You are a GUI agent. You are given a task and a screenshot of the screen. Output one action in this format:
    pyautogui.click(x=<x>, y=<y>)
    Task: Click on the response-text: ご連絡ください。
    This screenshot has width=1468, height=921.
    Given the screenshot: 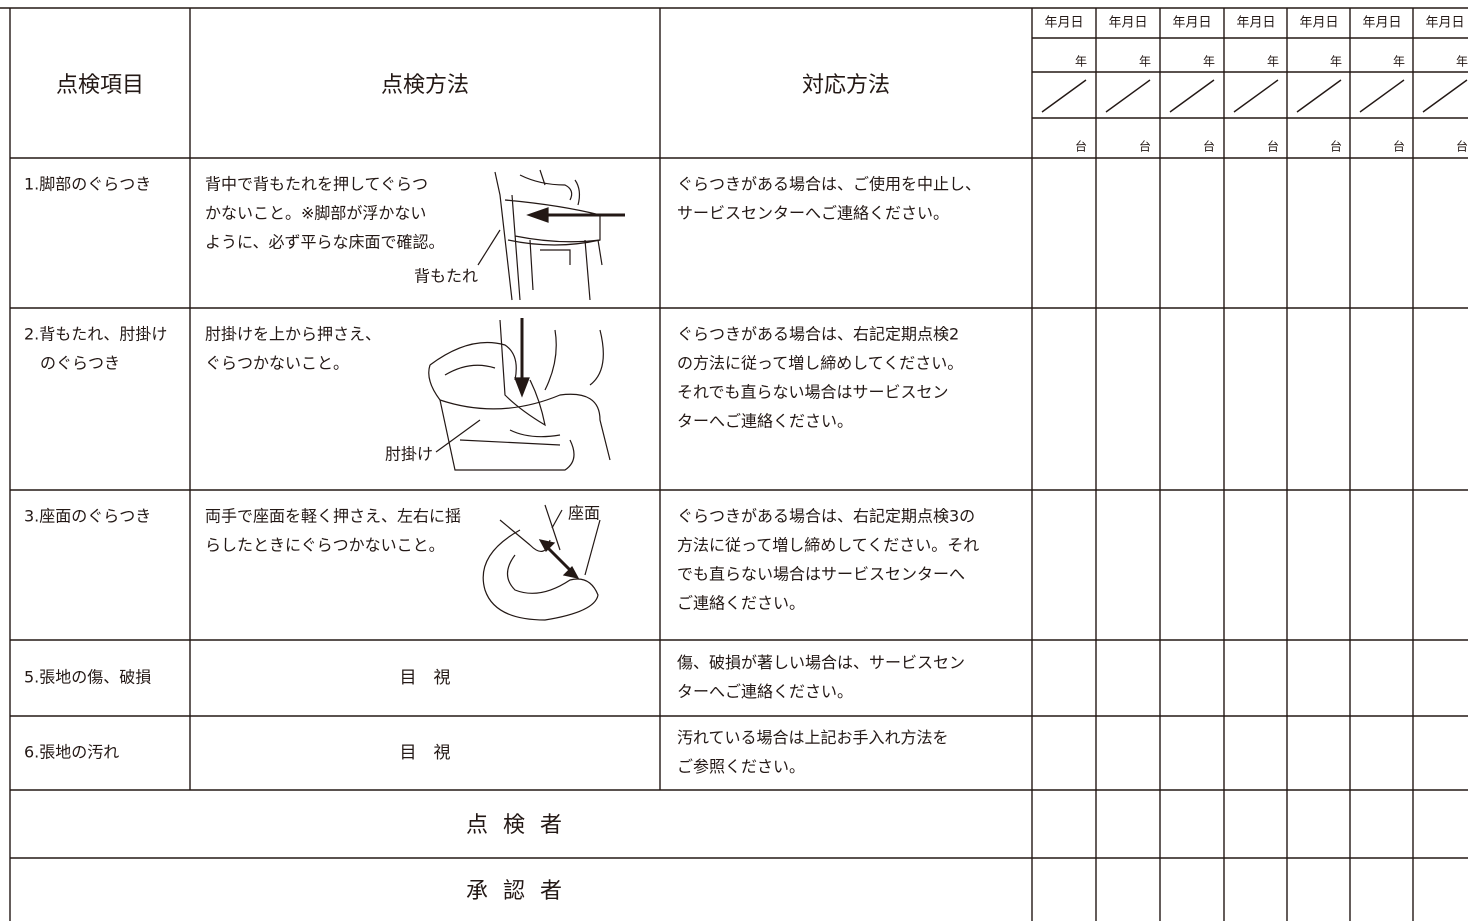 What is the action you would take?
    pyautogui.click(x=741, y=603)
    